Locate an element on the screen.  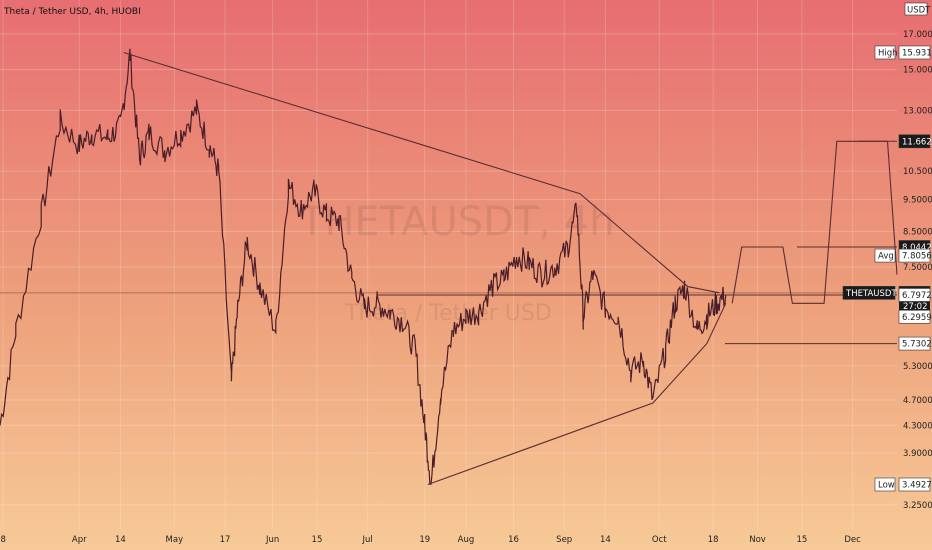
currency-label: USDT is located at coordinates (919, 11).